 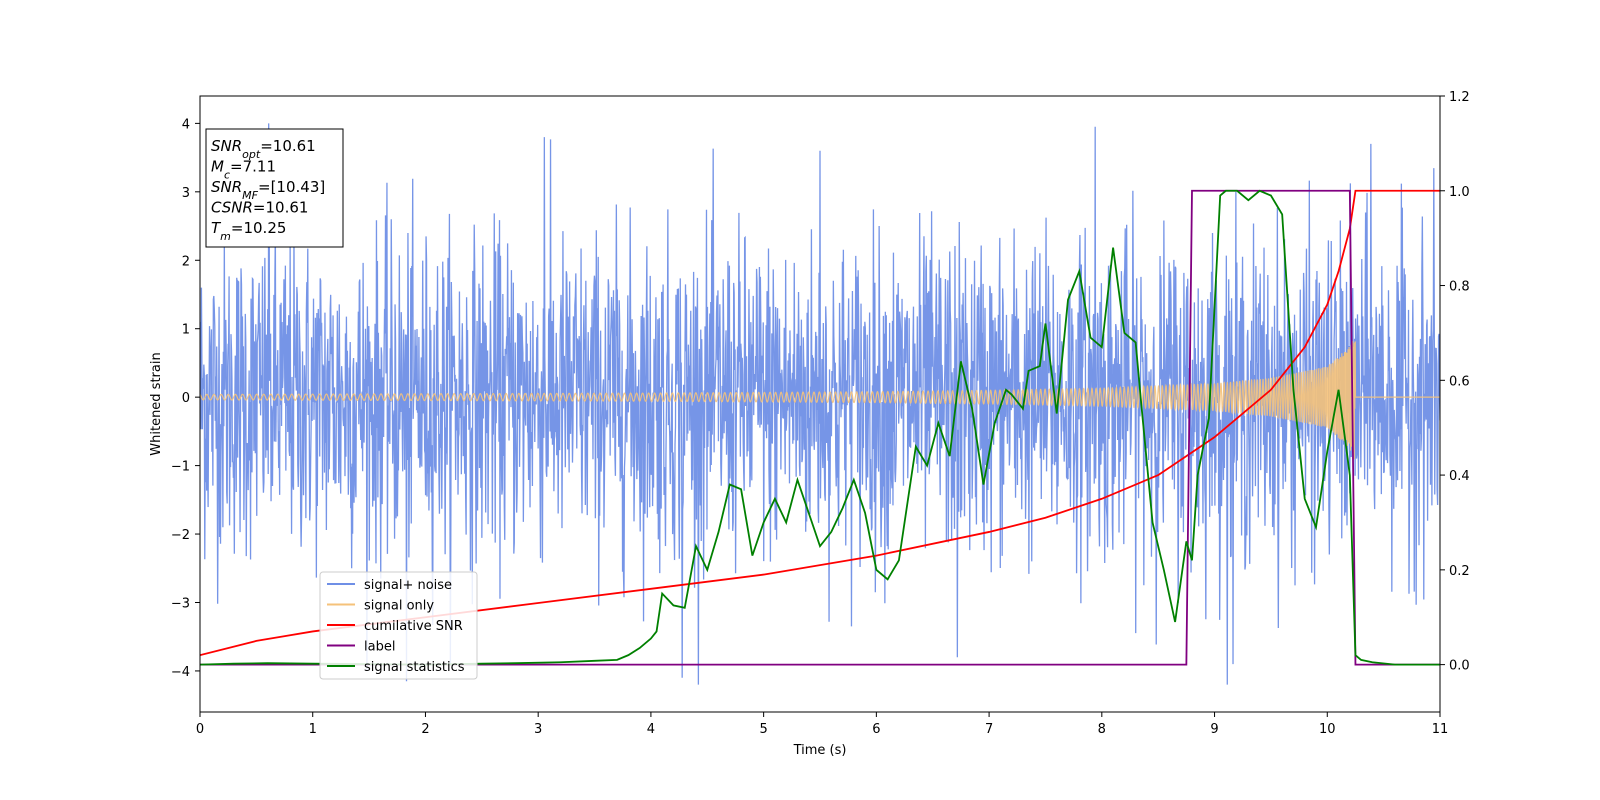 I want to click on legend-frame, so click(x=398, y=625).